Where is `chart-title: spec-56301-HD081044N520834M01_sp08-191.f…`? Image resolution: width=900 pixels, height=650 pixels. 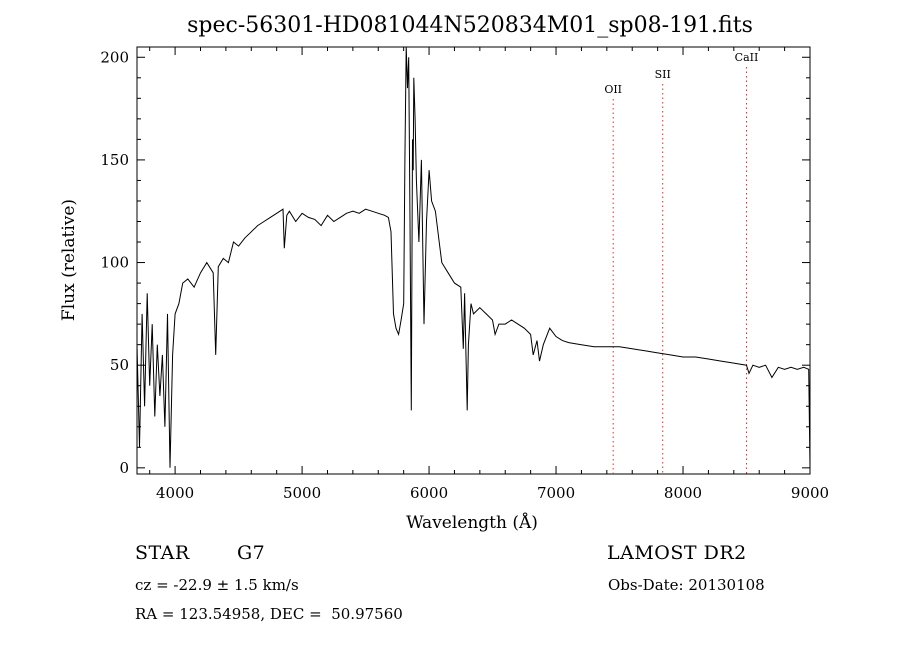 chart-title: spec-56301-HD081044N520834M01_sp08-191.f… is located at coordinates (470, 25).